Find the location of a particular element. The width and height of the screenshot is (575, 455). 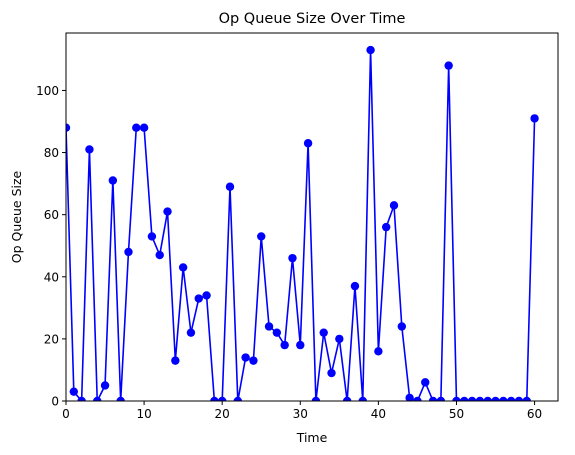

x-tick-label: 10 is located at coordinates (143, 414).